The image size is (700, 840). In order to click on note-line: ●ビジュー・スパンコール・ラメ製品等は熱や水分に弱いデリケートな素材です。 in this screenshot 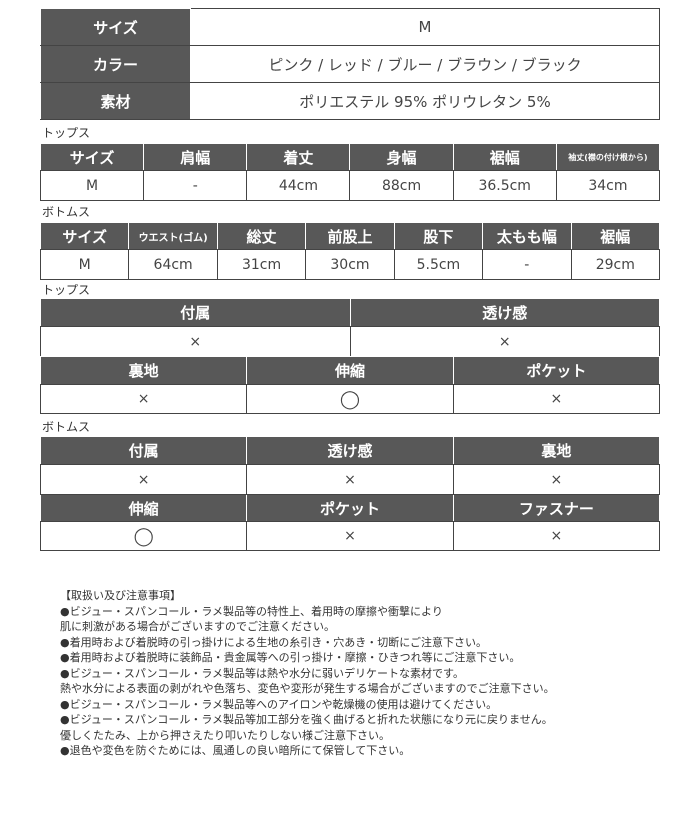, I will do `click(262, 673)`.